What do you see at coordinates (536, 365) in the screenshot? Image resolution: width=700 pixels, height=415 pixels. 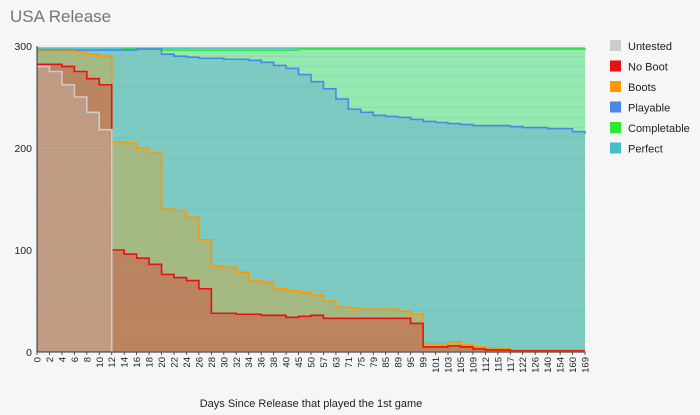 I see `x-tick-label: 126` at bounding box center [536, 365].